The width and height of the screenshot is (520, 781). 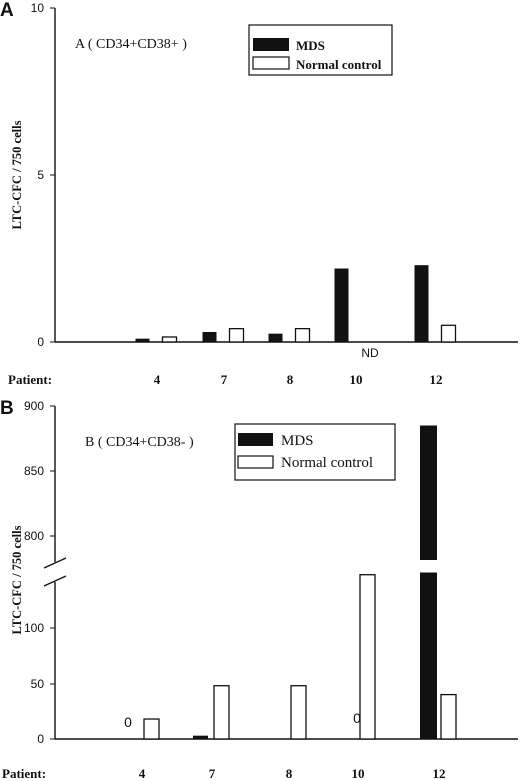 I want to click on panel-b-y-tick: 0, so click(x=46, y=739).